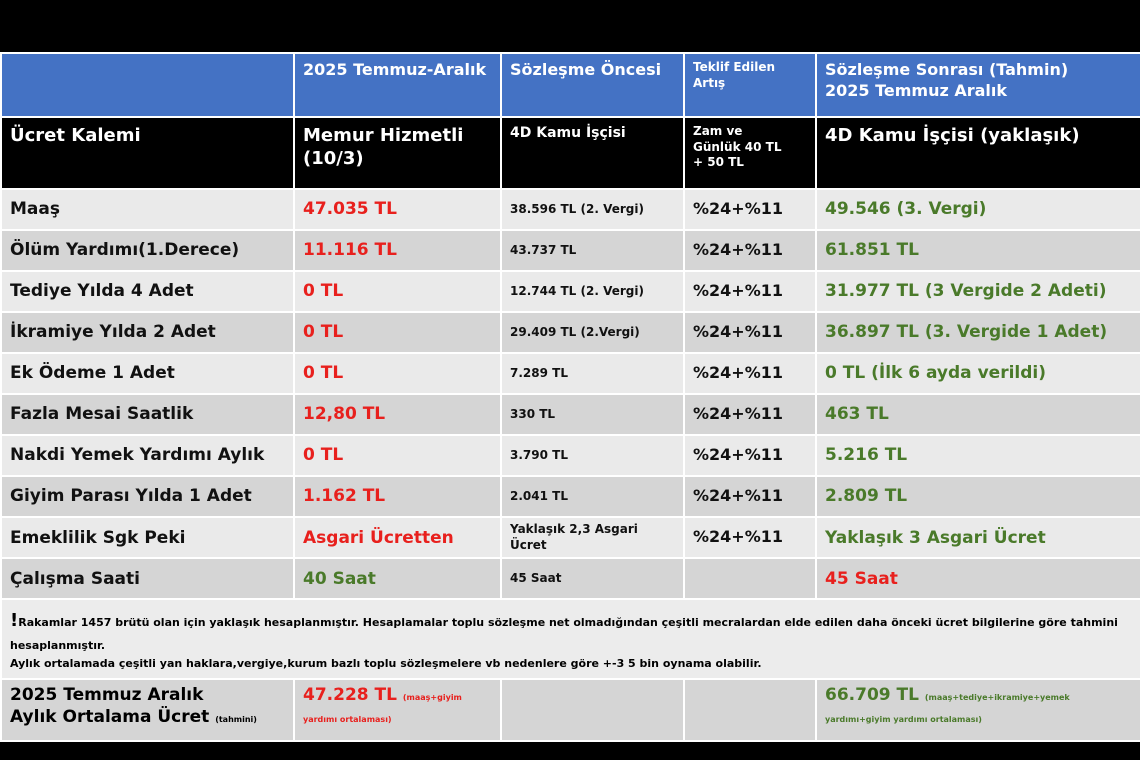  Describe the element at coordinates (147, 414) in the screenshot. I see `item-cell: Fazla Mesai Saatlik` at that location.